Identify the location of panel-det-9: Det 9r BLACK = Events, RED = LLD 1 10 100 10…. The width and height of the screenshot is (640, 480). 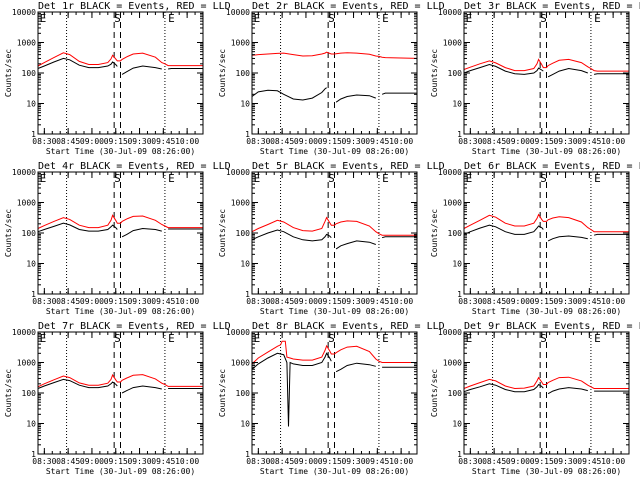
(535, 398).